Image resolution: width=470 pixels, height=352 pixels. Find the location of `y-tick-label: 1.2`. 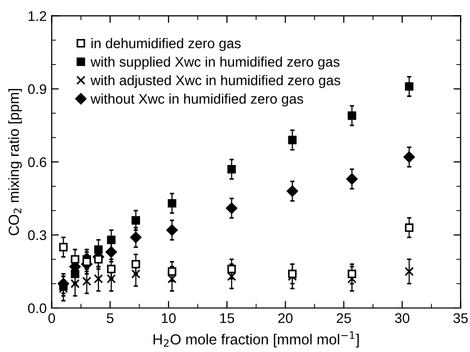

y-tick-label: 1.2 is located at coordinates (37, 16).